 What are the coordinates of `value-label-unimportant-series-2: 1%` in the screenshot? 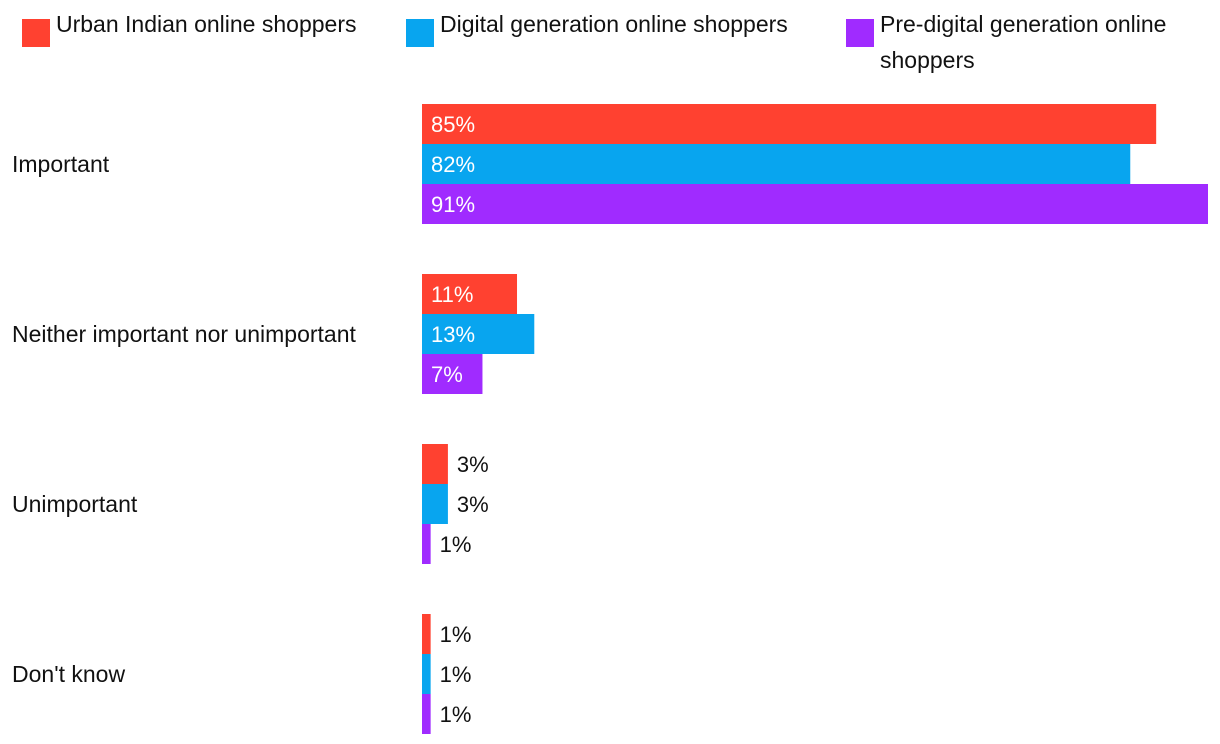 It's located at (456, 544).